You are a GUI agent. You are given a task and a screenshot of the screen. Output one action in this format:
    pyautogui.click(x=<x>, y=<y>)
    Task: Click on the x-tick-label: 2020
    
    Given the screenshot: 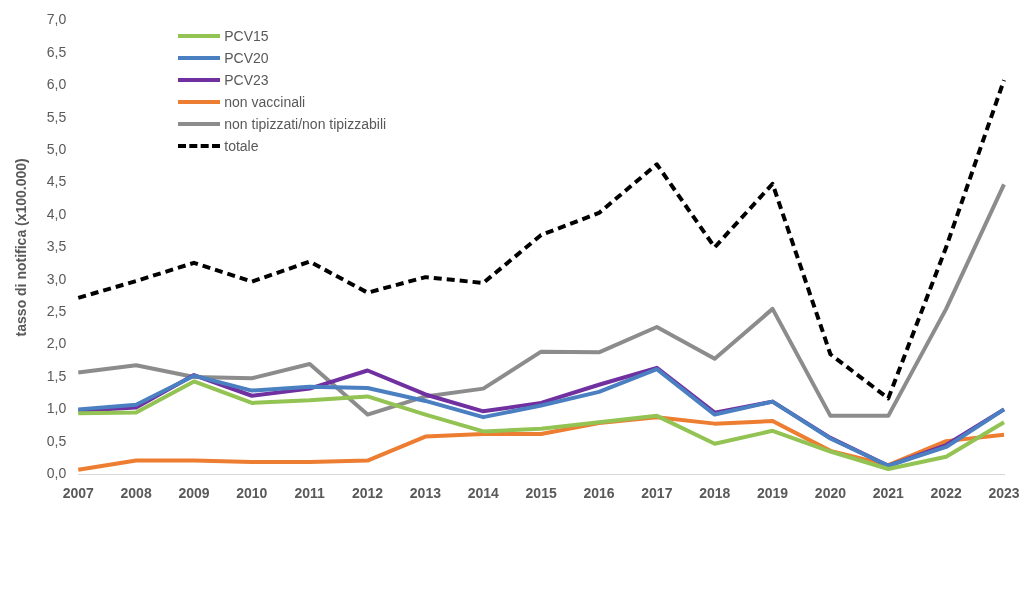 What is the action you would take?
    pyautogui.click(x=830, y=493)
    